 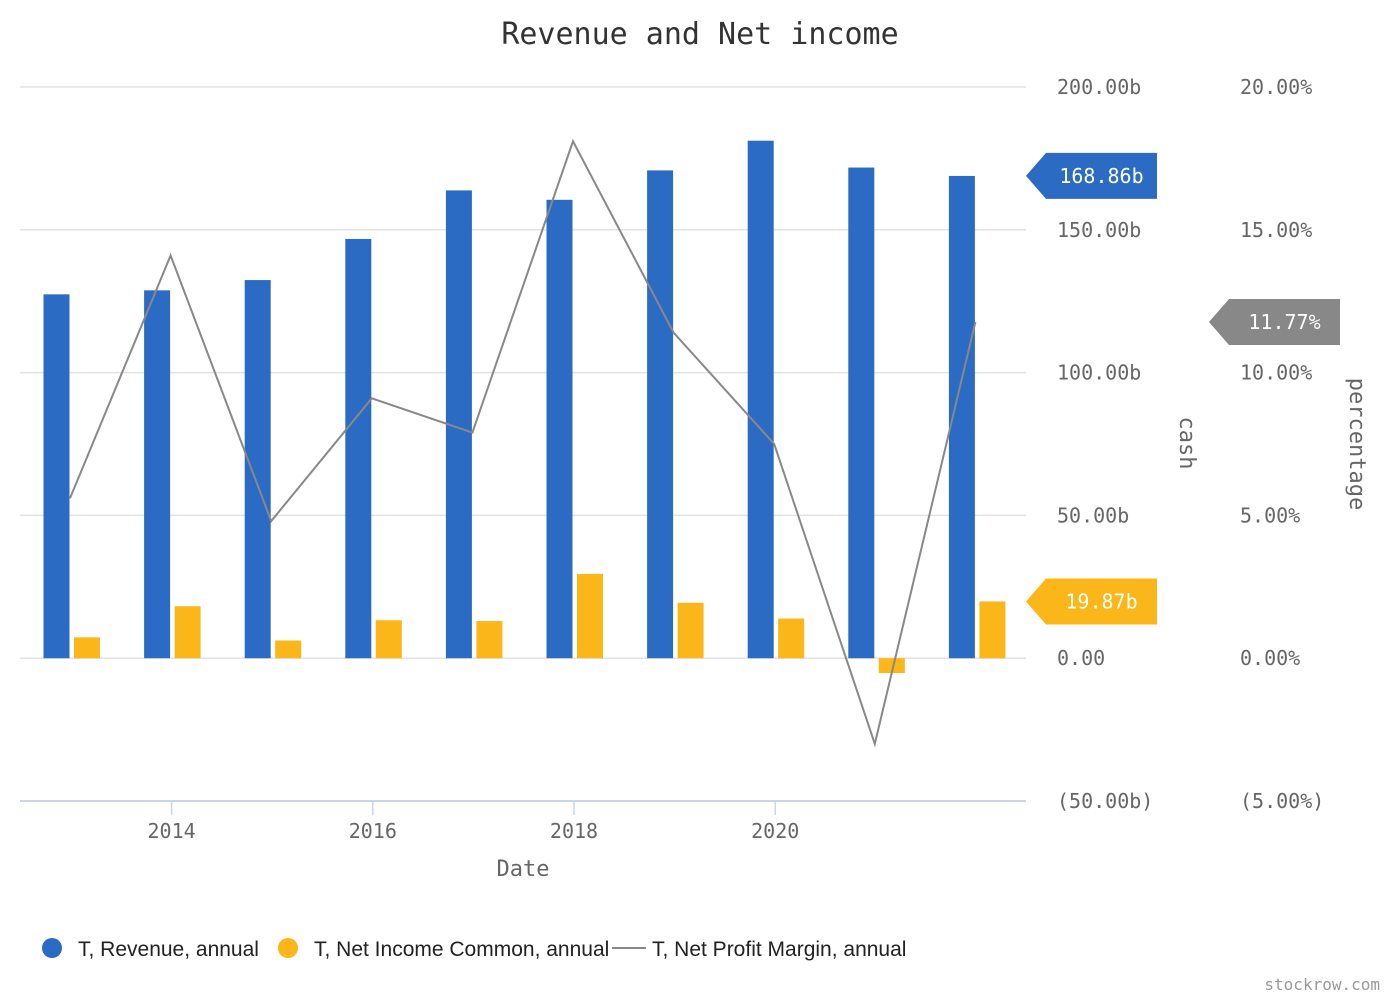 What do you see at coordinates (1183, 388) in the screenshot?
I see `last-value-flags: 168.86b 19.87b 11.77%` at bounding box center [1183, 388].